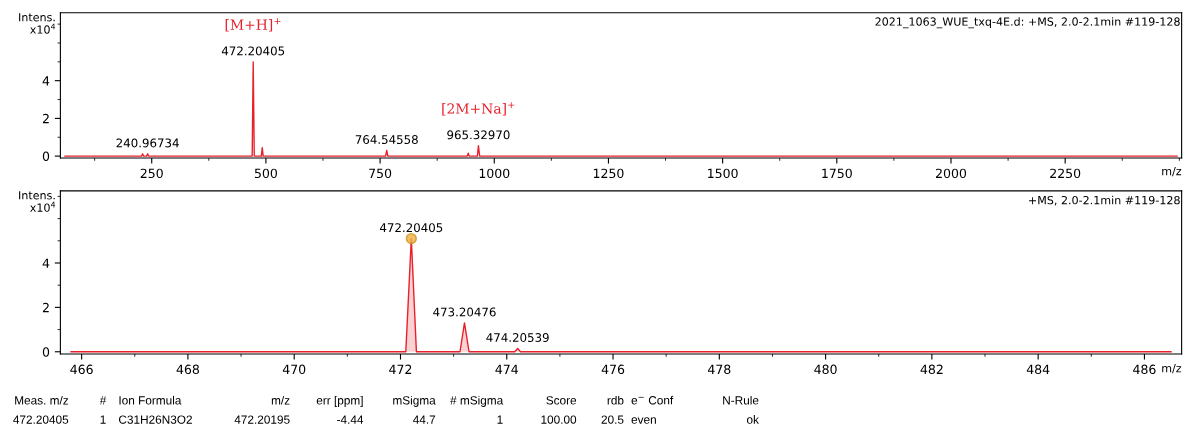 The width and height of the screenshot is (1184, 427). Describe the element at coordinates (723, 173) in the screenshot. I see `x-tick-label: 1500` at that location.